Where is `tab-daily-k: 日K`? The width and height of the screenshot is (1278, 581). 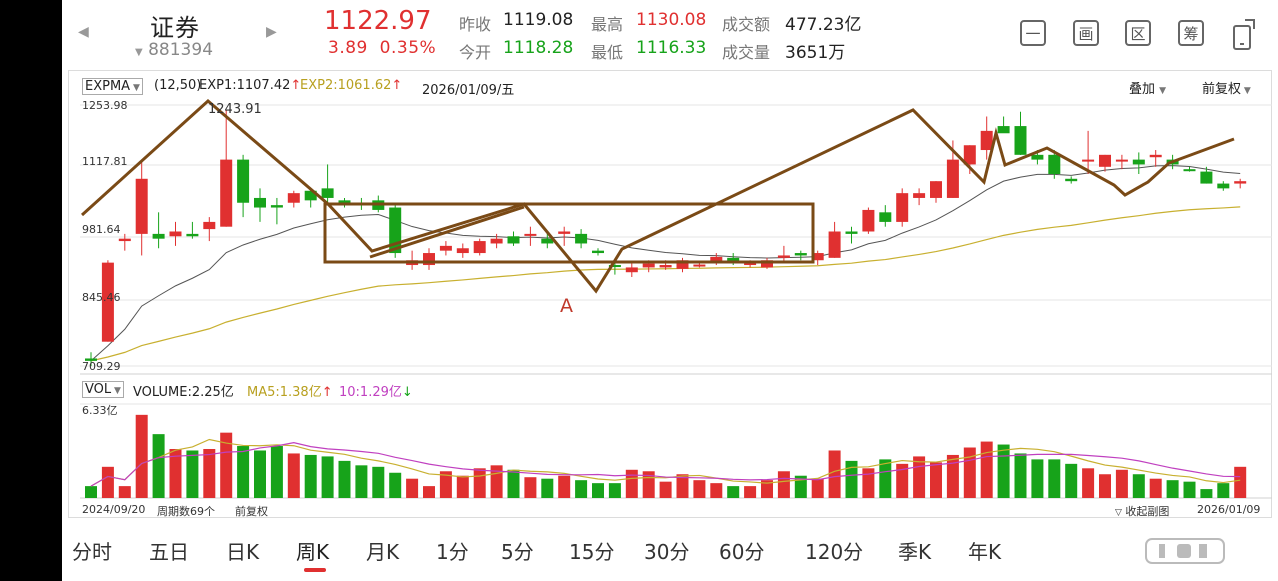 tab-daily-k: 日K is located at coordinates (243, 552).